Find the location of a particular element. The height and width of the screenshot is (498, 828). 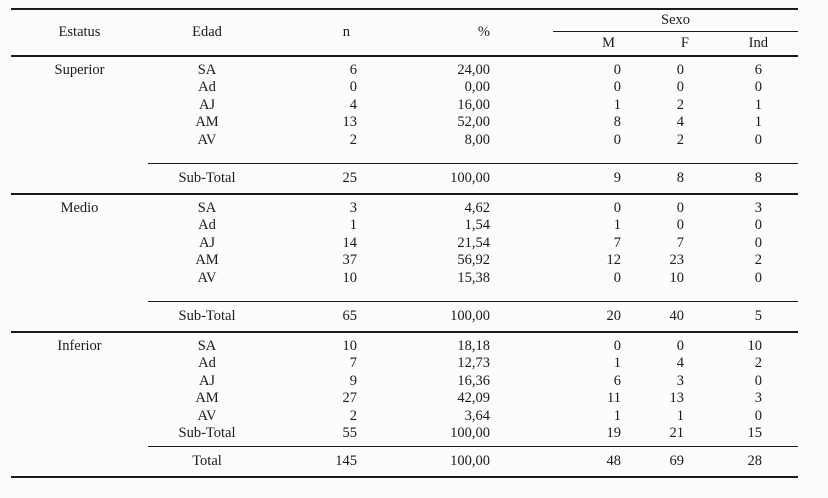

column-header-sexo-m: M is located at coordinates (608, 43).